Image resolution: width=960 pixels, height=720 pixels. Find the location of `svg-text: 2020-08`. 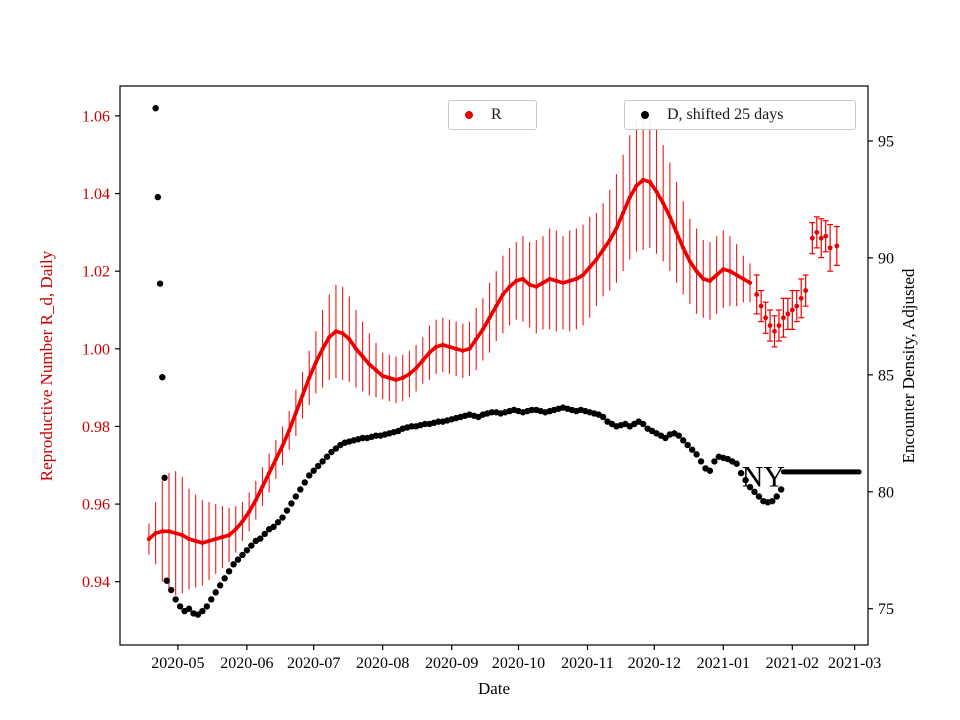

svg-text: 2020-08 is located at coordinates (382, 663).